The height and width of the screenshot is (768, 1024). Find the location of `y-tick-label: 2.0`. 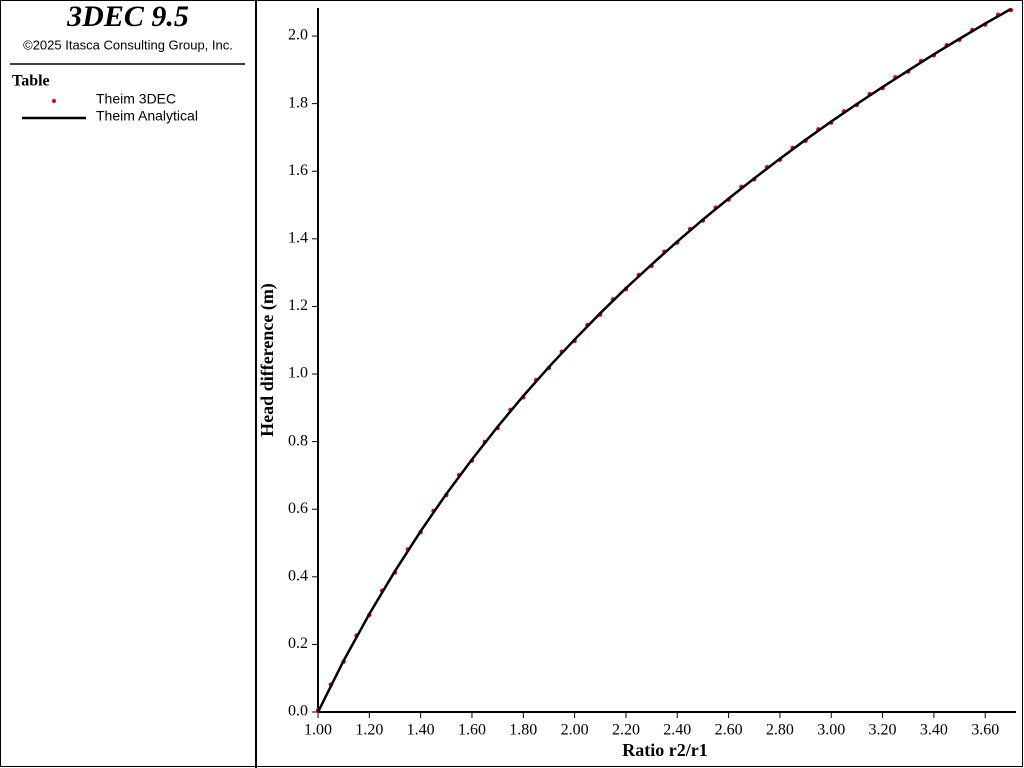

y-tick-label: 2.0 is located at coordinates (298, 35).